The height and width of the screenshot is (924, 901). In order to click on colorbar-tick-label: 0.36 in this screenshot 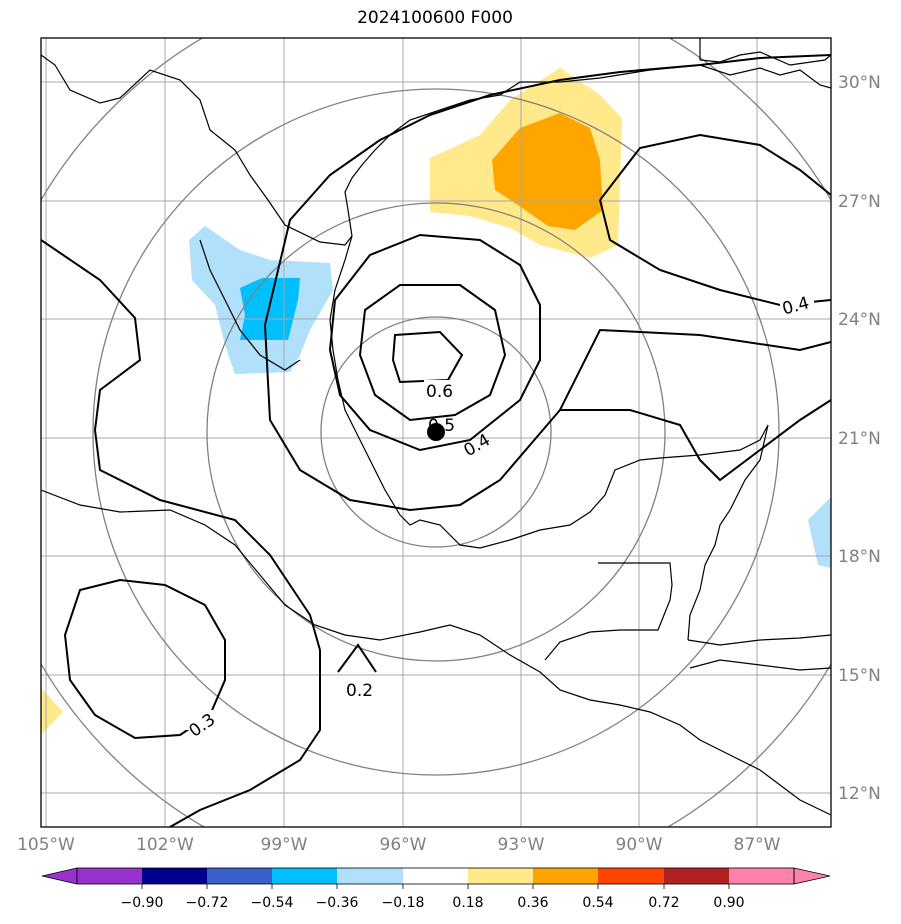, I will do `click(532, 903)`.